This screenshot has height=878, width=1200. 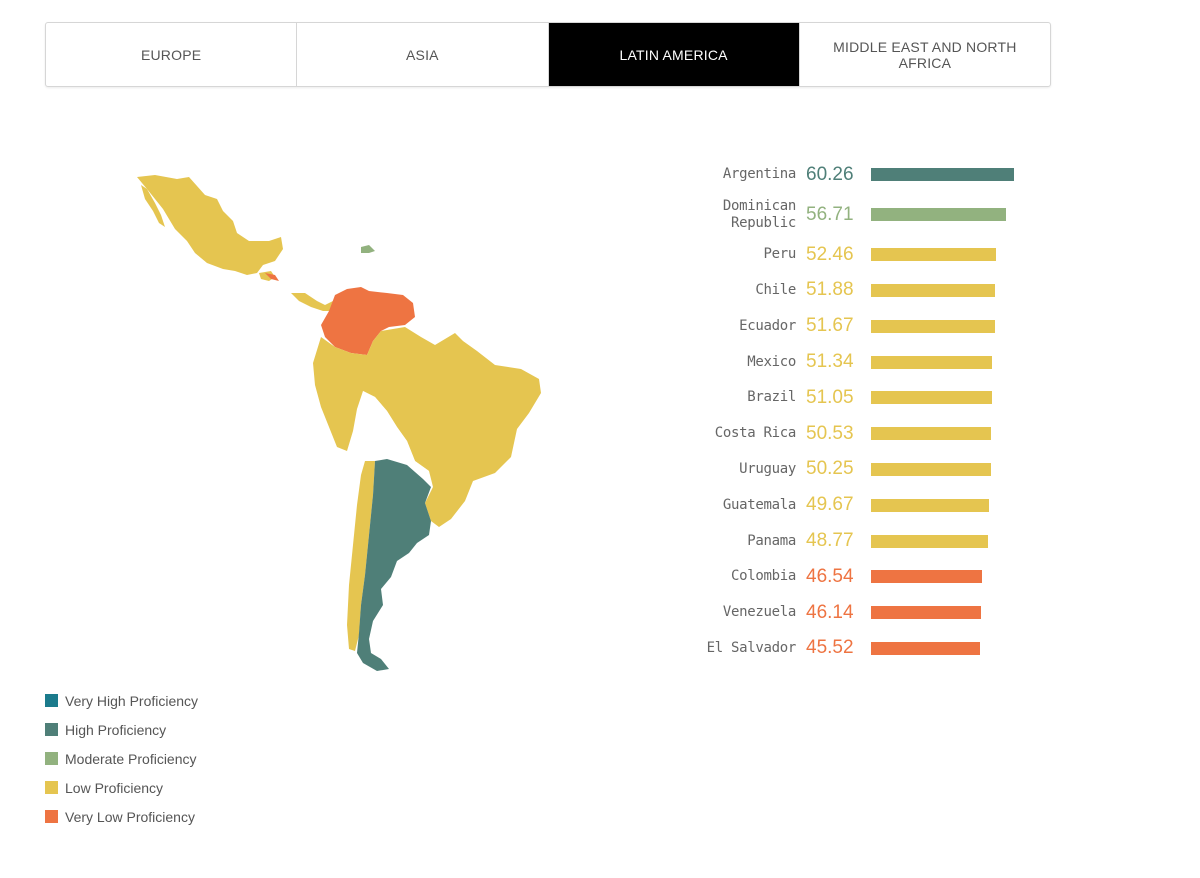 What do you see at coordinates (830, 362) in the screenshot?
I see `score-value: 51.34` at bounding box center [830, 362].